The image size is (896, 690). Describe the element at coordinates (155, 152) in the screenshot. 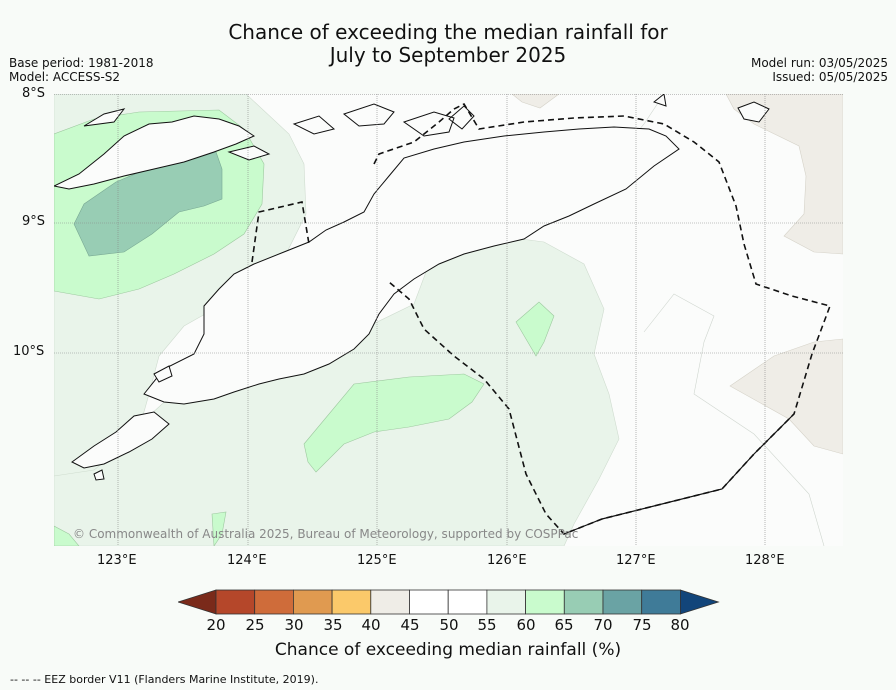

I see `flores-coastline` at that location.